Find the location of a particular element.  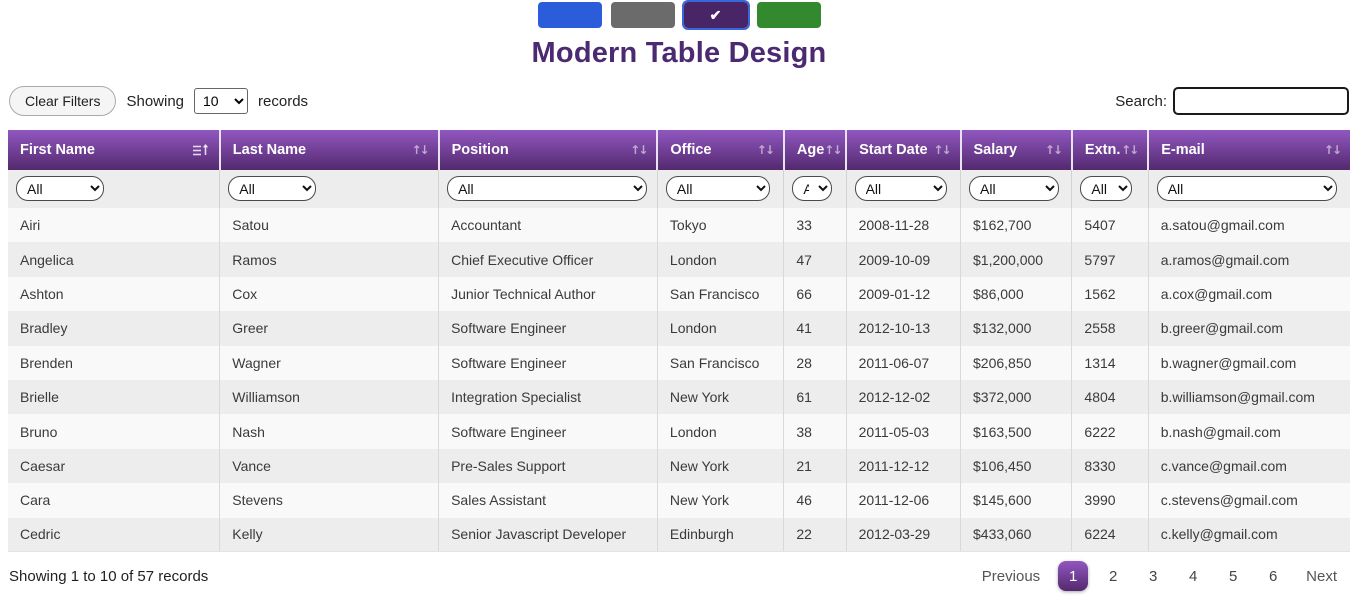

table-cell: Stevens is located at coordinates (329, 500).